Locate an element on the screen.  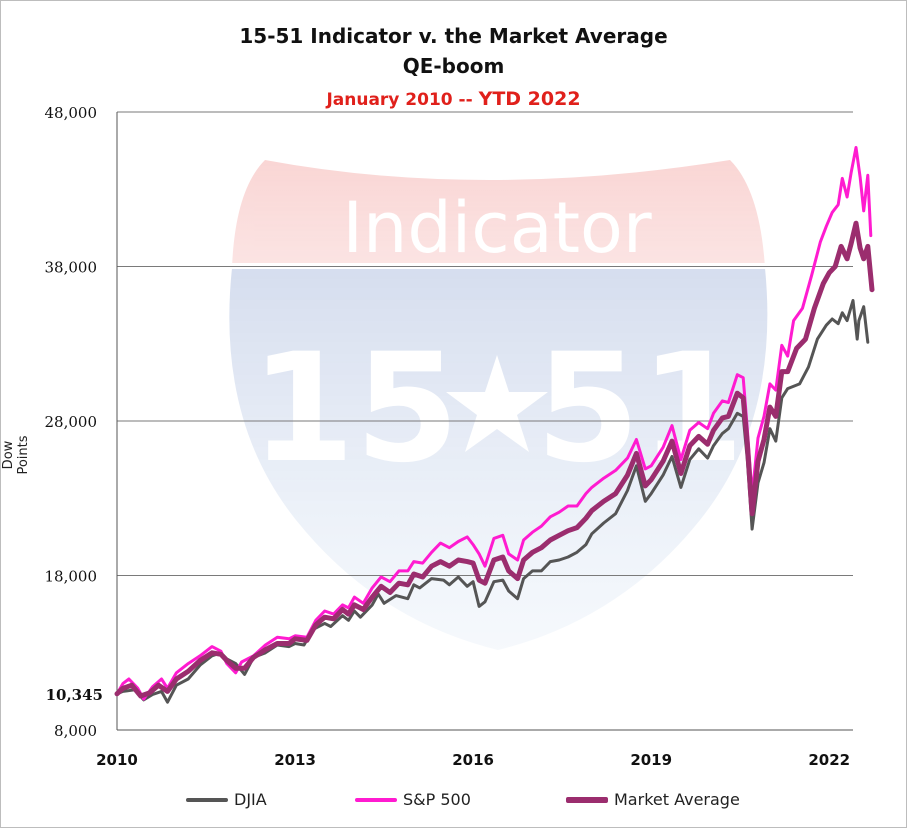
watermark-star-icon is located at coordinates (497, 403).